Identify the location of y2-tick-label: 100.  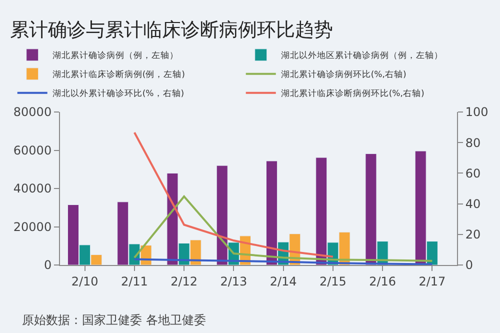
(476, 112).